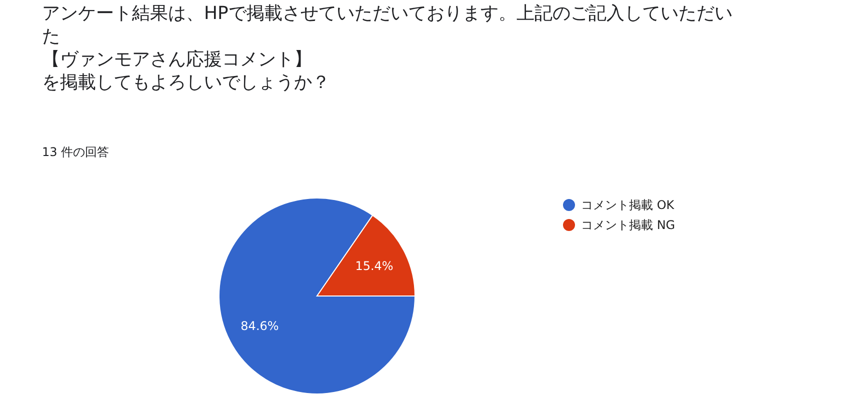 The width and height of the screenshot is (848, 395). I want to click on text: 【ヴァンモアさん応援コメント】, so click(177, 59).